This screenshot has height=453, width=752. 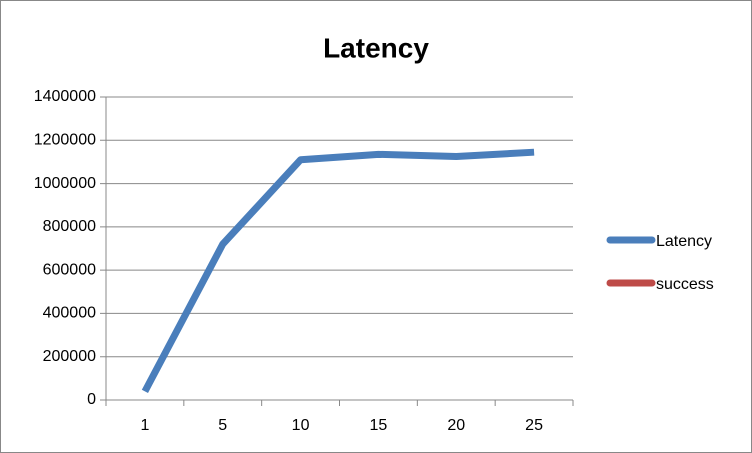 I want to click on y-tick-label: 1400000, so click(x=65, y=96).